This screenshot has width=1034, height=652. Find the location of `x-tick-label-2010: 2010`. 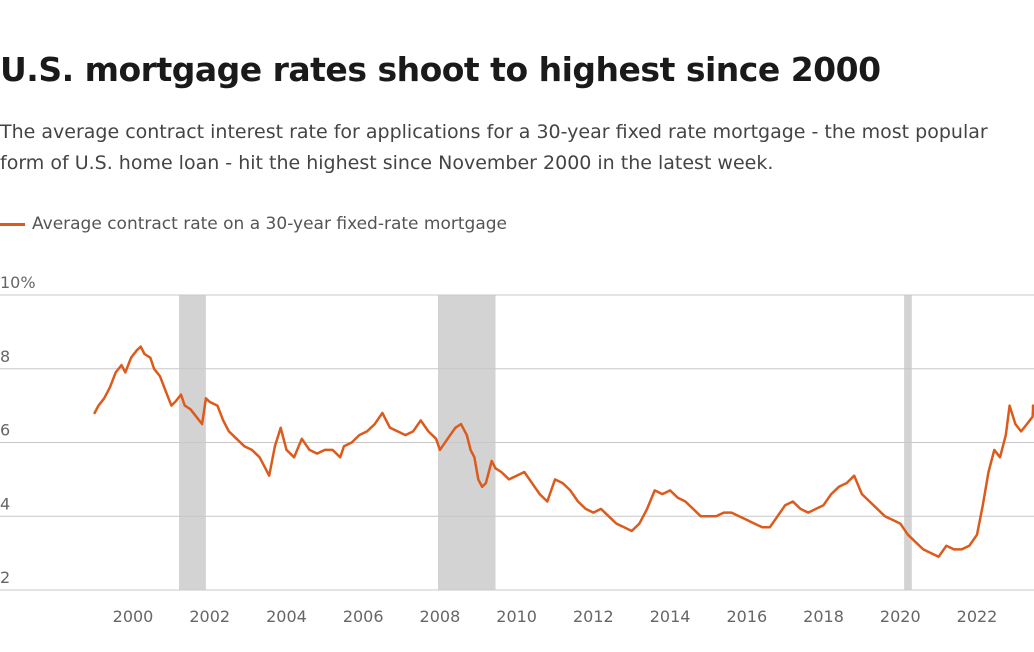

x-tick-label-2010: 2010 is located at coordinates (516, 616).